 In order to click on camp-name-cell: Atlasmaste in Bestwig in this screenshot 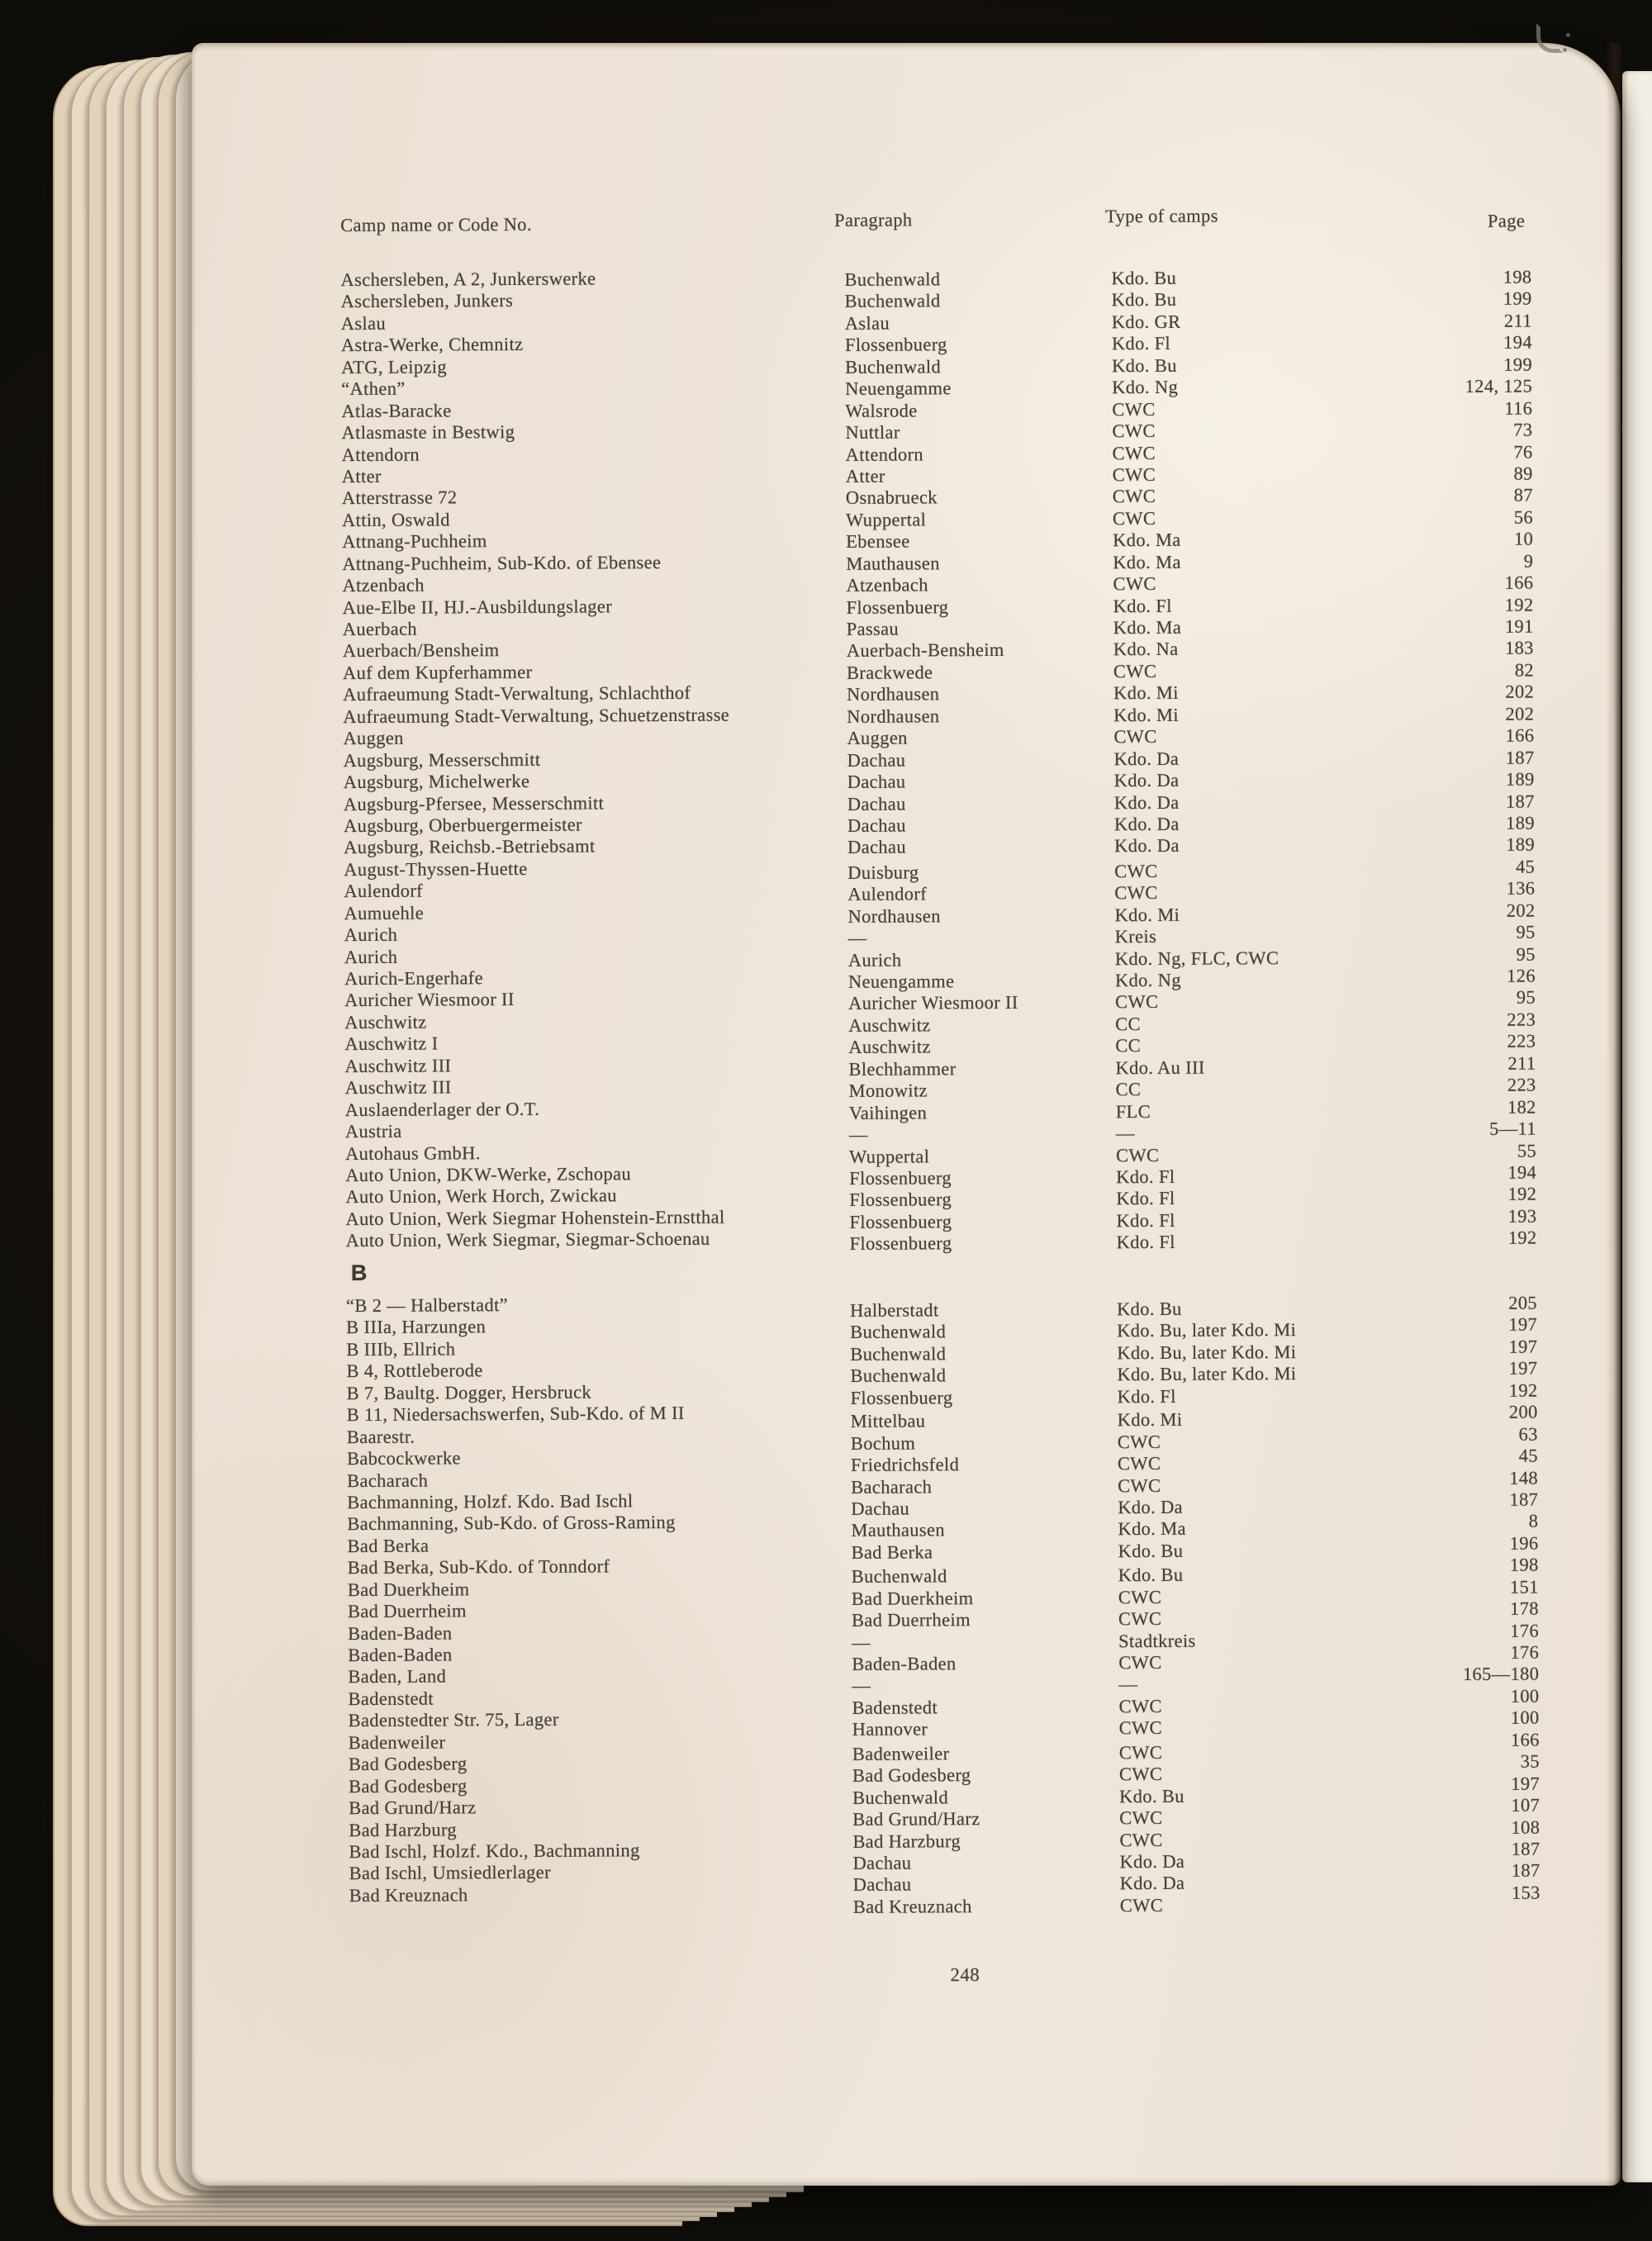, I will do `click(428, 433)`.